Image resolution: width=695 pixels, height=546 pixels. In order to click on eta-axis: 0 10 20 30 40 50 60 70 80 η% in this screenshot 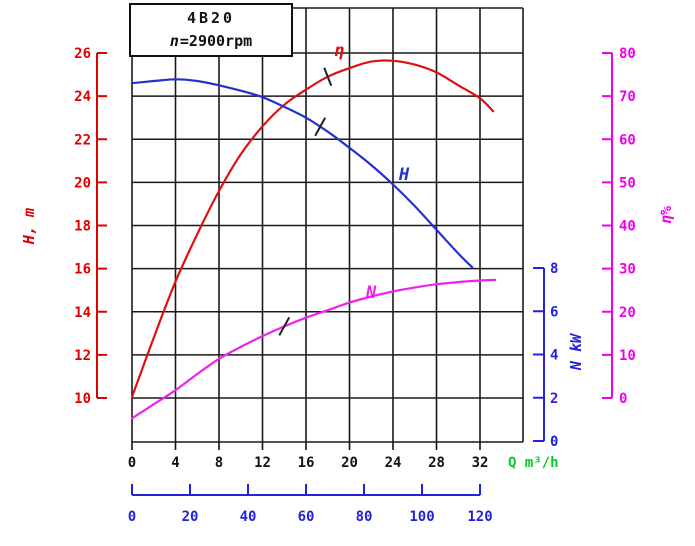, I will do `click(638, 226)`.